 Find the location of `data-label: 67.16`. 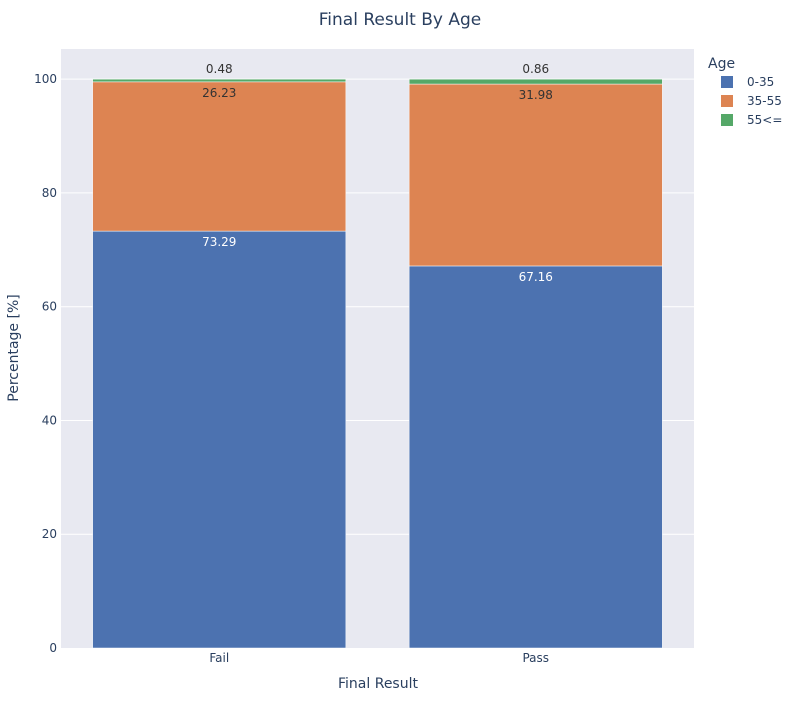

data-label: 67.16 is located at coordinates (536, 277).